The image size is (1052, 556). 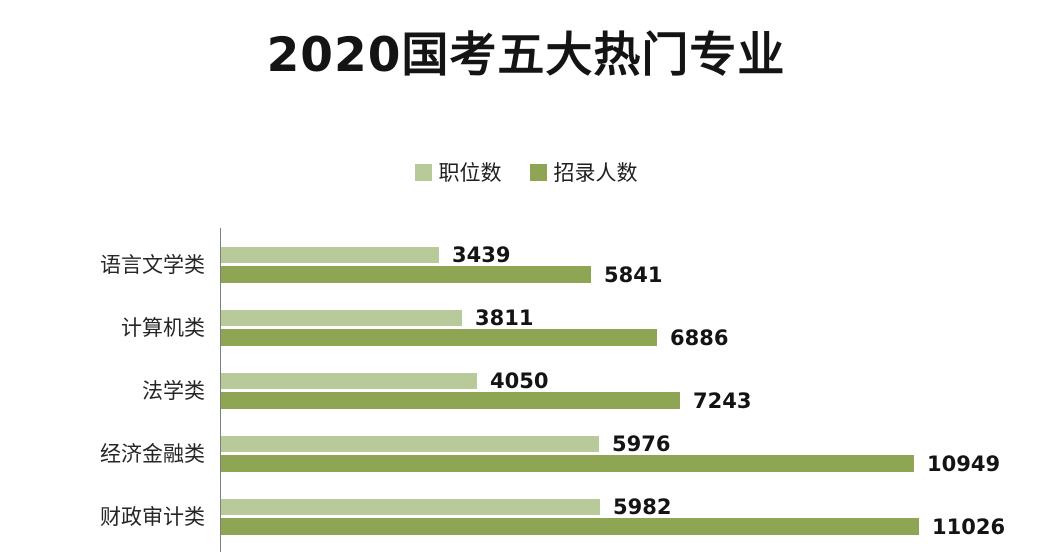 I want to click on category-label: 语言文学类, so click(x=152, y=265).